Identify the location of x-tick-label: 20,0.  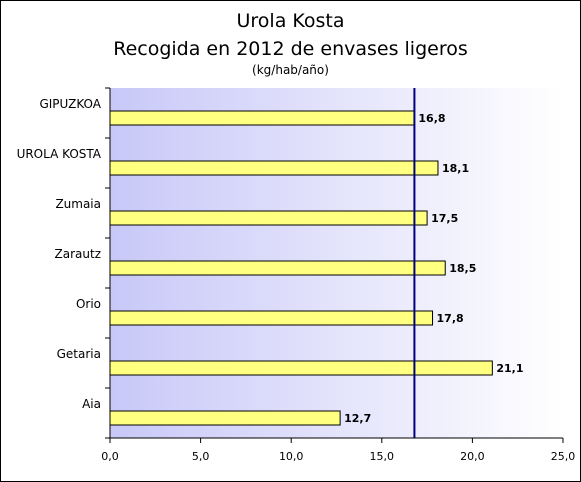
(472, 456).